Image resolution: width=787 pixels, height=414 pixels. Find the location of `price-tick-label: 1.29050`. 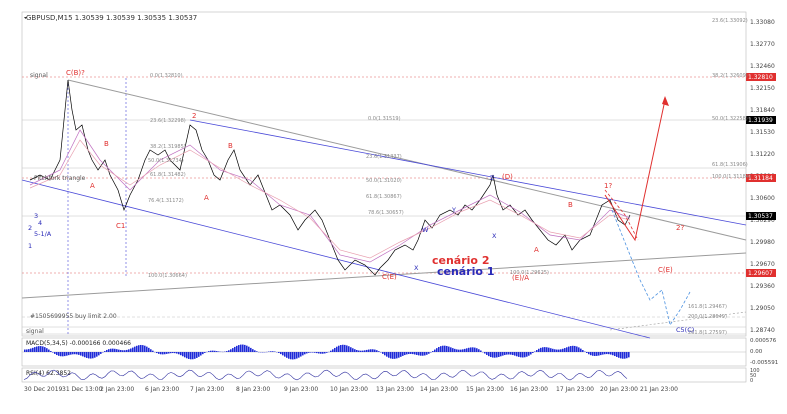

price-tick-label: 1.29050 is located at coordinates (762, 308).